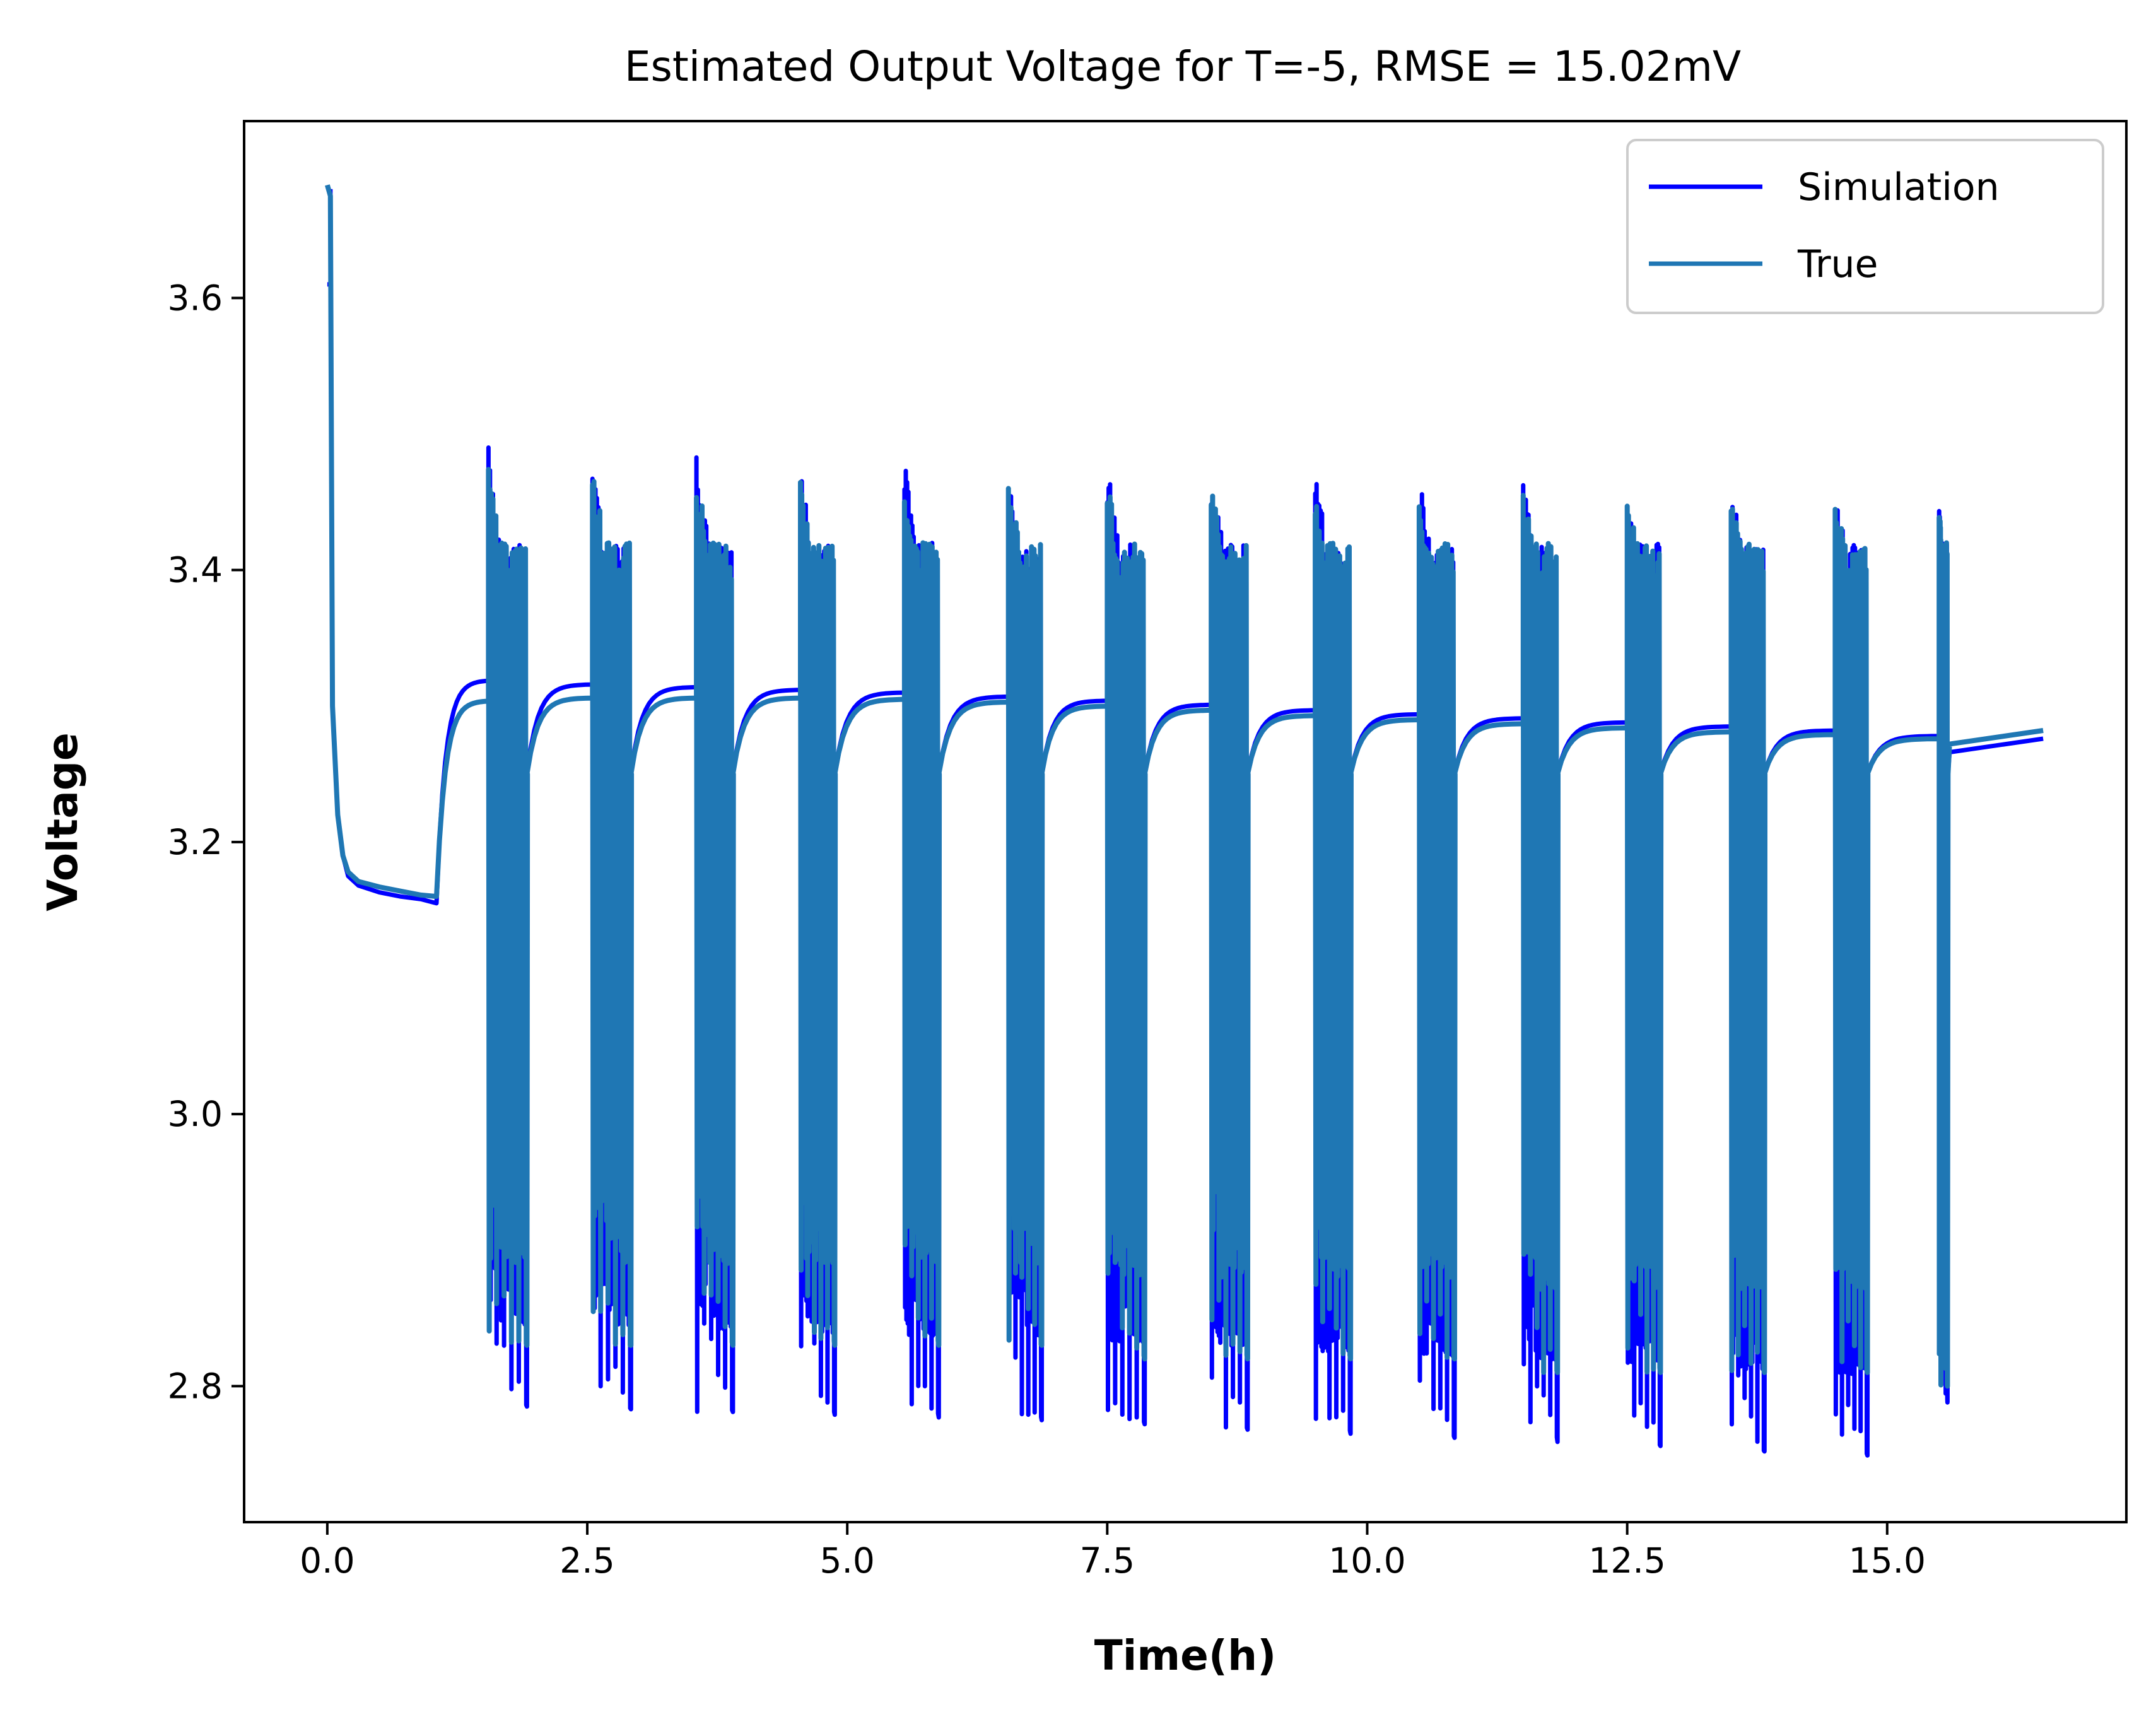 This screenshot has width=2156, height=1724. What do you see at coordinates (1185, 1655) in the screenshot?
I see `x-axis-label: Time(h)` at bounding box center [1185, 1655].